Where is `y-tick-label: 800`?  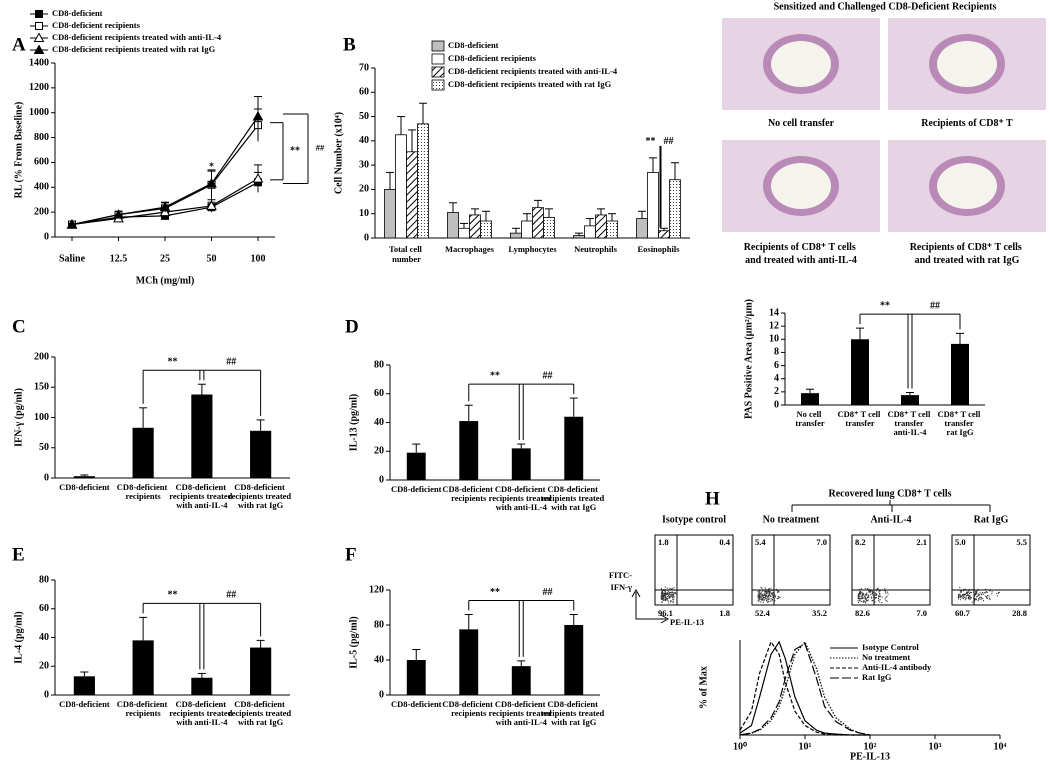
y-tick-label: 800 is located at coordinates (41, 137).